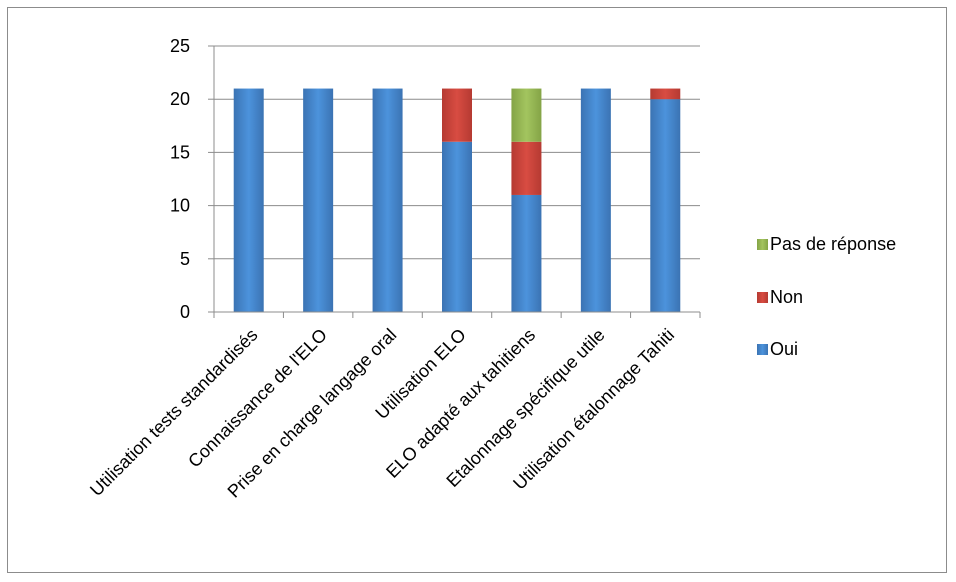 Image resolution: width=956 pixels, height=582 pixels. What do you see at coordinates (180, 46) in the screenshot?
I see `y-tick-label: 25` at bounding box center [180, 46].